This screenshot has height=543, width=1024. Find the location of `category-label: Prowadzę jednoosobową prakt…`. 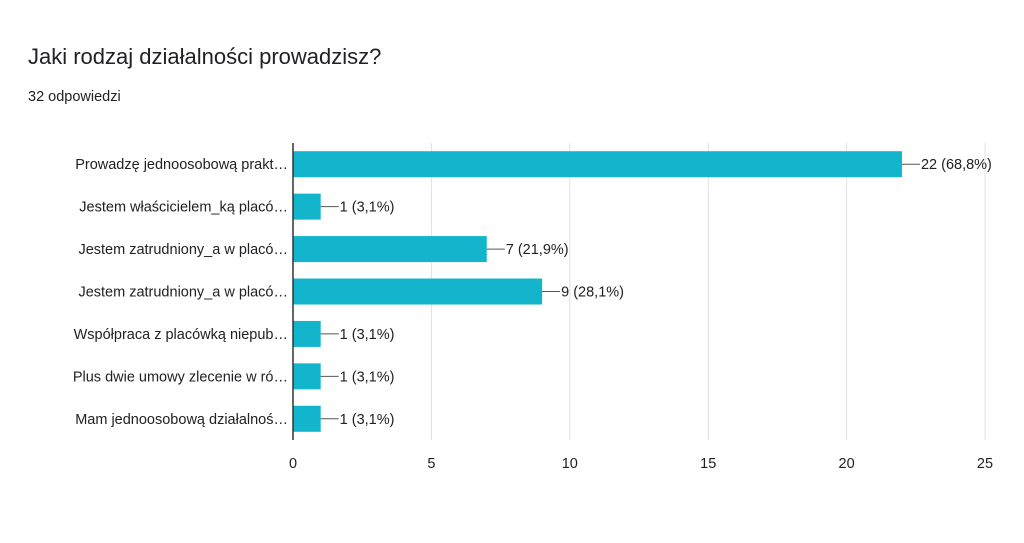

category-label: Prowadzę jednoosobową prakt… is located at coordinates (181, 165).